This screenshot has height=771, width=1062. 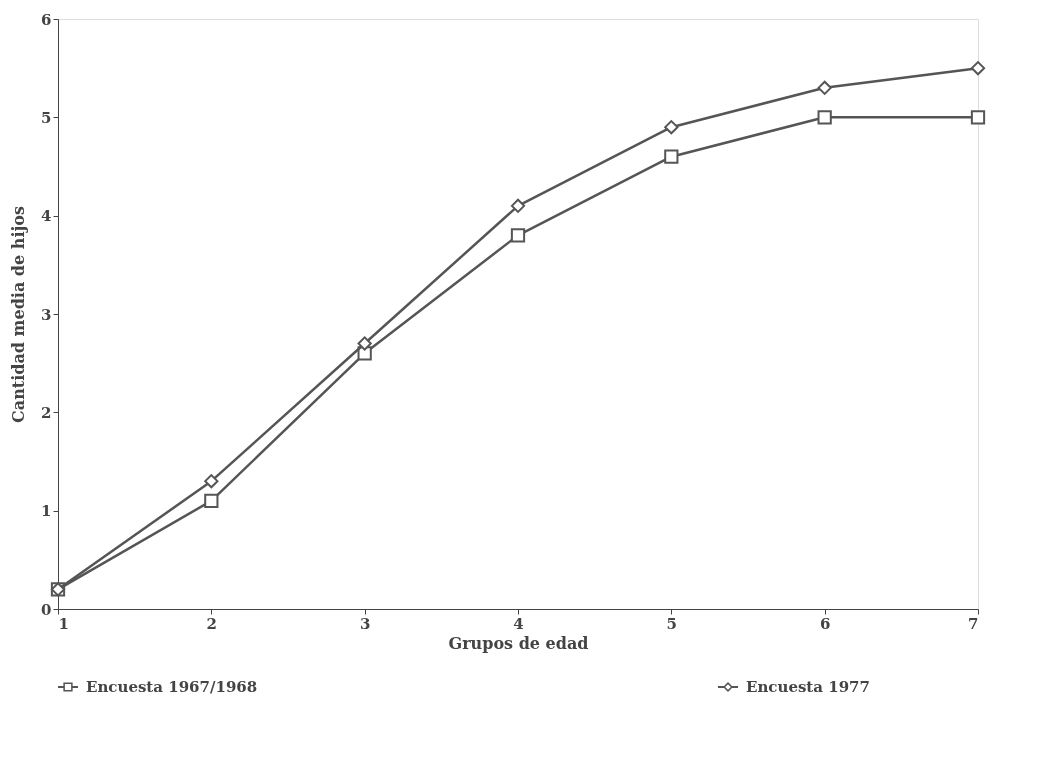 I want to click on y-tick-label: 5, so click(x=46, y=117).